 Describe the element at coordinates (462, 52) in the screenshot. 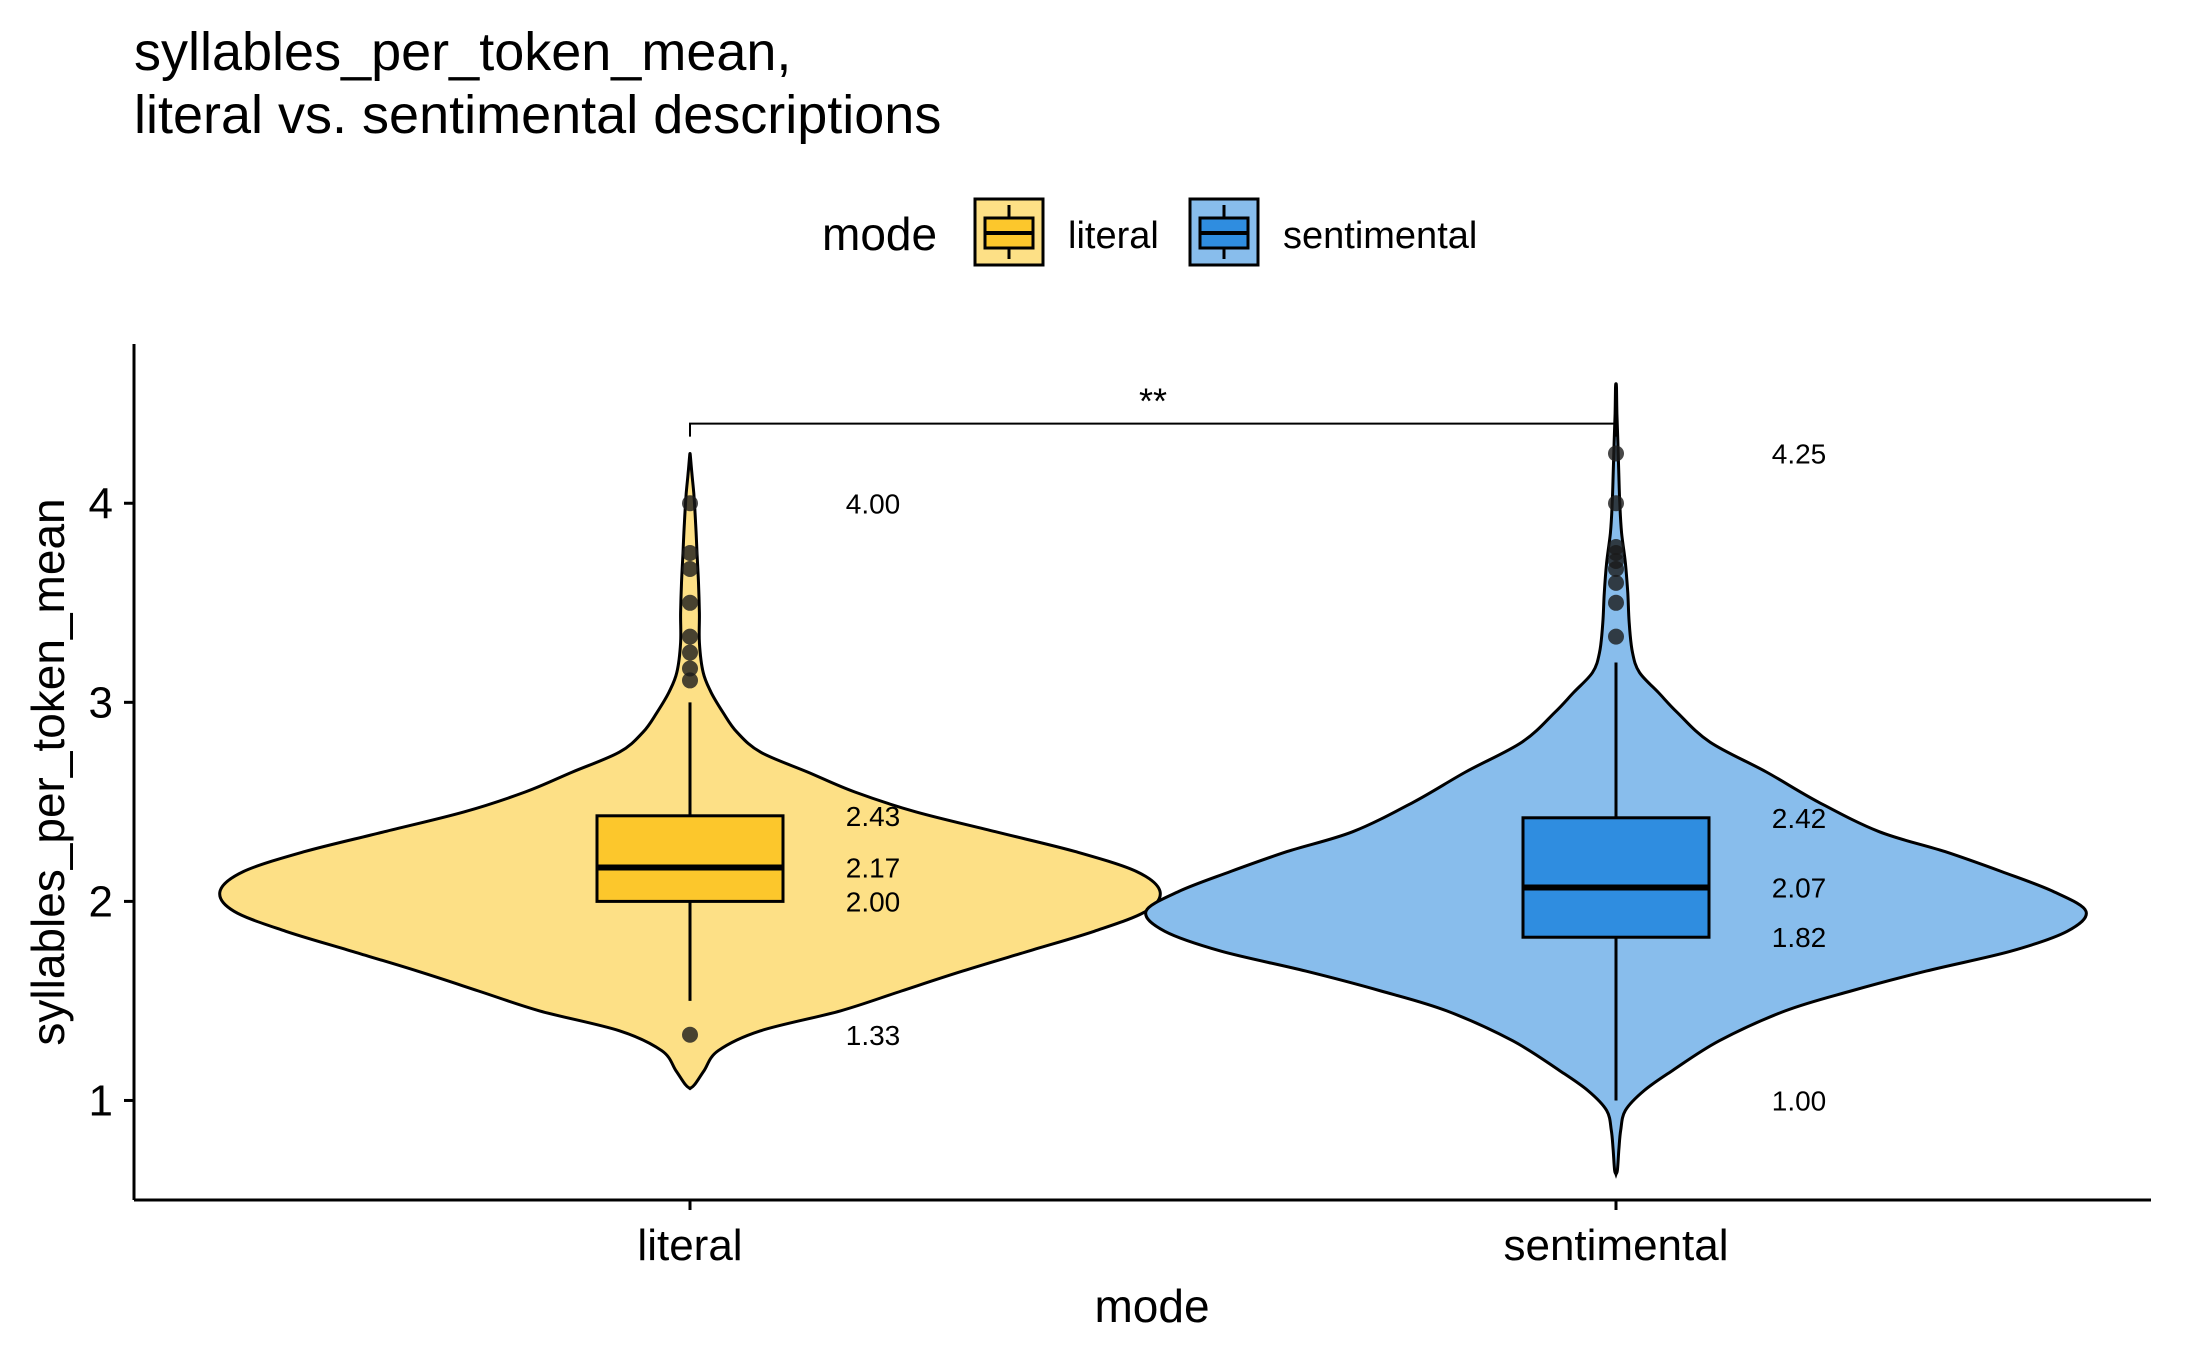

I see `chart-title-line-1: syllables_per_token_mean,` at that location.